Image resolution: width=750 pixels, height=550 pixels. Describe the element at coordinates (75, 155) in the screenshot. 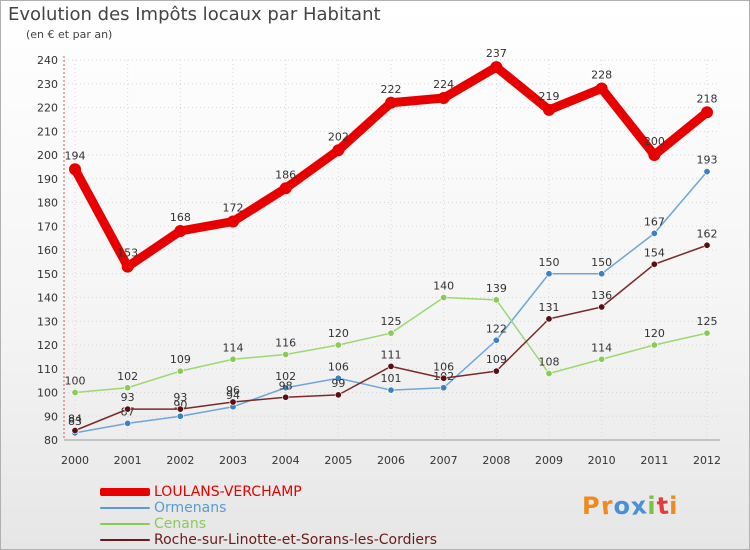

I see `data-label: 194` at that location.